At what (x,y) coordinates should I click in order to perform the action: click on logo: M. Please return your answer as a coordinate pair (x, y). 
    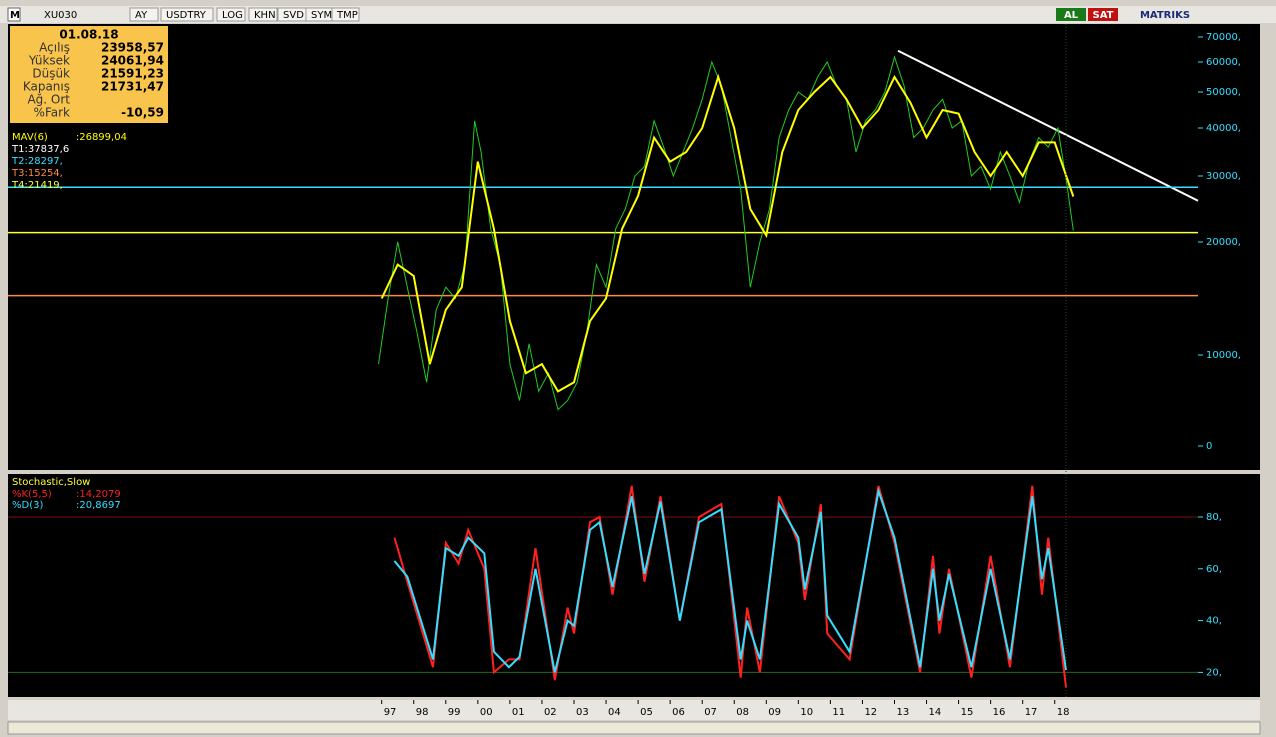
    Looking at the image, I should click on (15, 15).